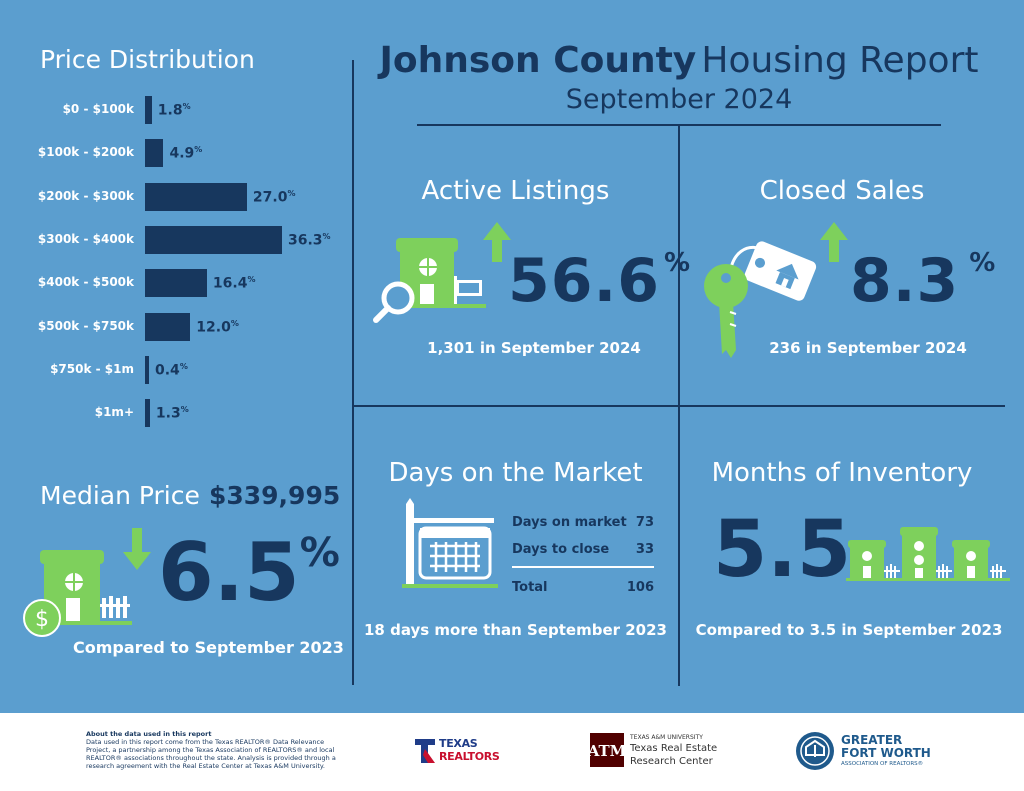 The image size is (1024, 791). What do you see at coordinates (679, 125) in the screenshot?
I see `header-divider` at bounding box center [679, 125].